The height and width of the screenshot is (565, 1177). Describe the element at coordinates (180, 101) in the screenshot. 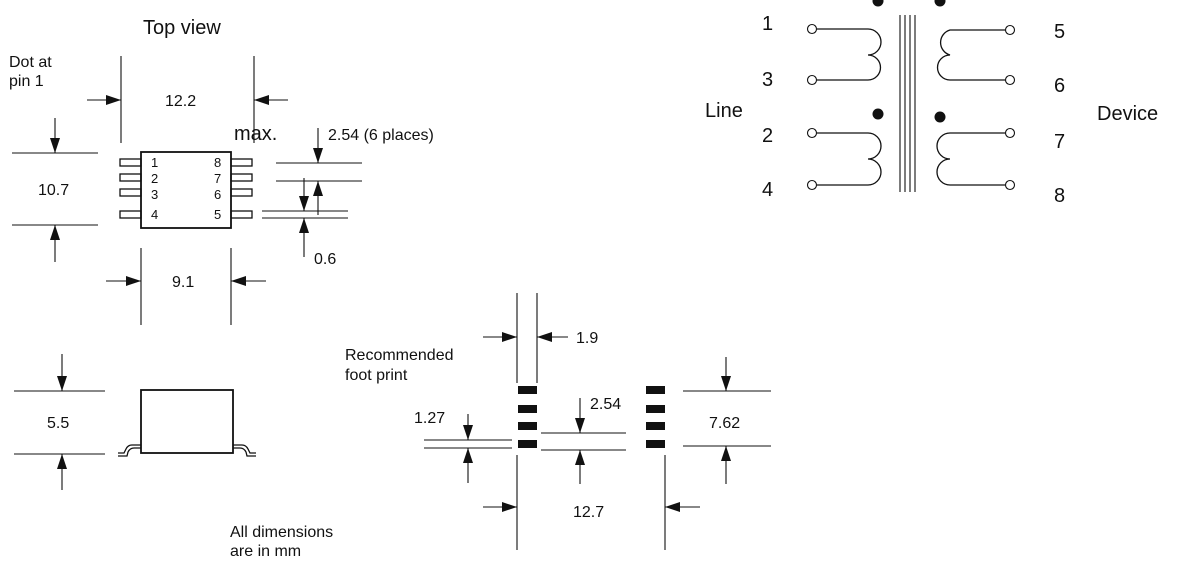

I see `width-dim: 12.2` at that location.